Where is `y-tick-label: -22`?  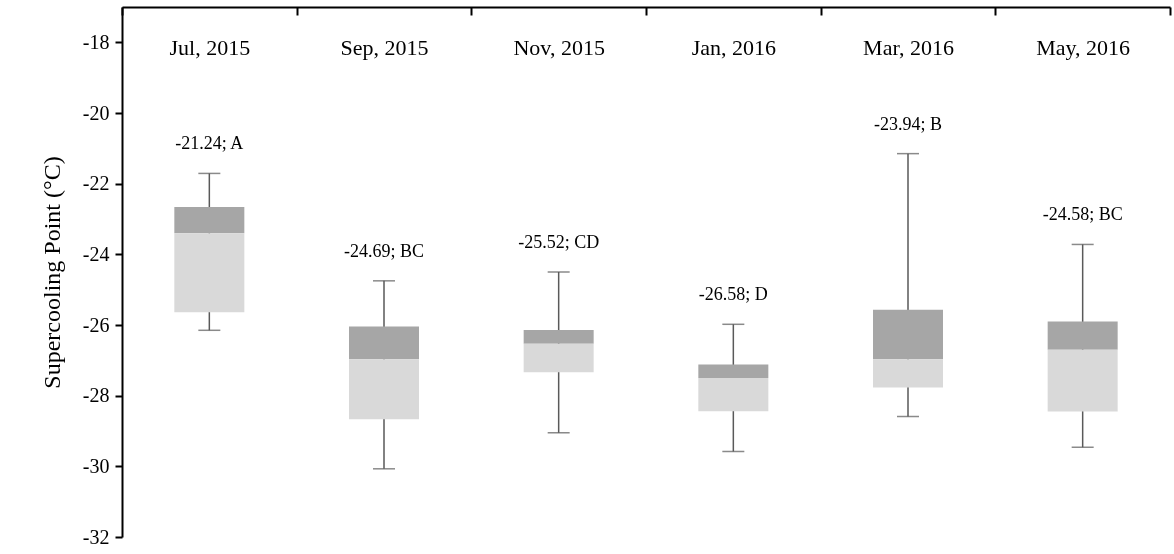
y-tick-label: -22 is located at coordinates (96, 183).